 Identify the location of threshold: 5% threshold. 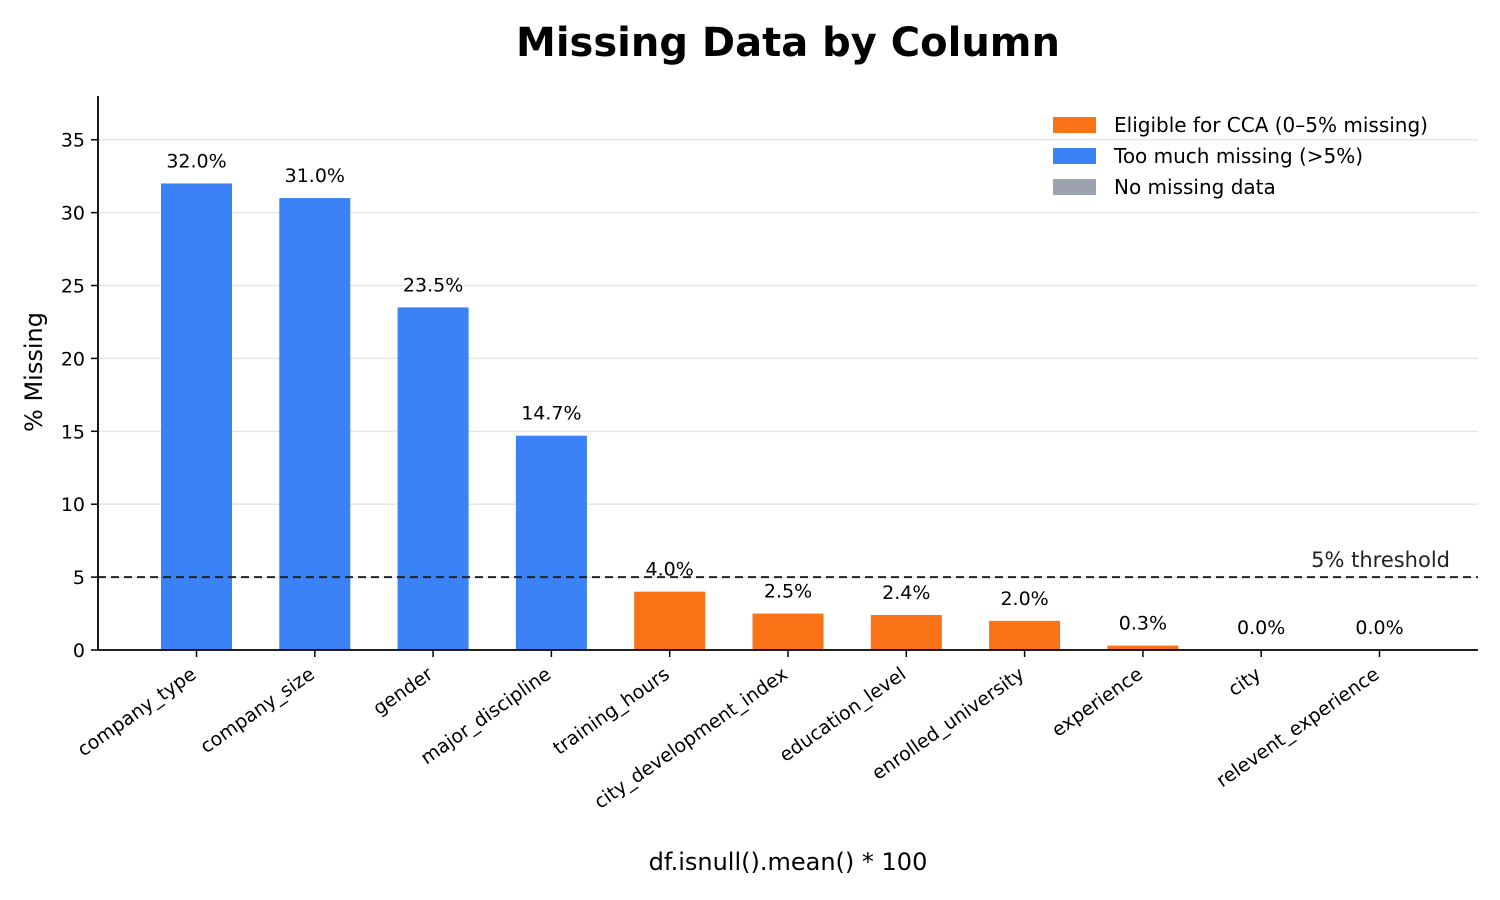
(788, 563).